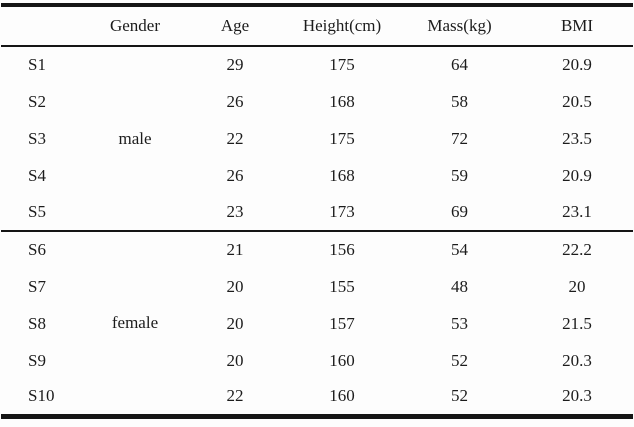 This screenshot has height=427, width=634. What do you see at coordinates (459, 25) in the screenshot?
I see `col-header-mass: Mass(kg)` at bounding box center [459, 25].